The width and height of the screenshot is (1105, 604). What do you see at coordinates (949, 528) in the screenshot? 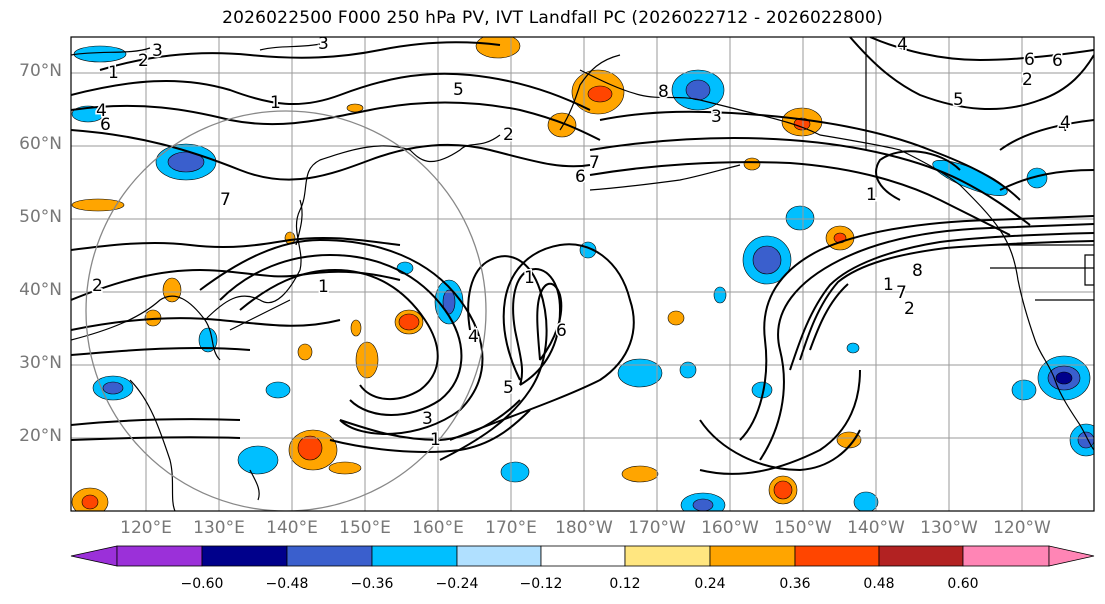
I see `lon-label: 130°W` at bounding box center [949, 528].